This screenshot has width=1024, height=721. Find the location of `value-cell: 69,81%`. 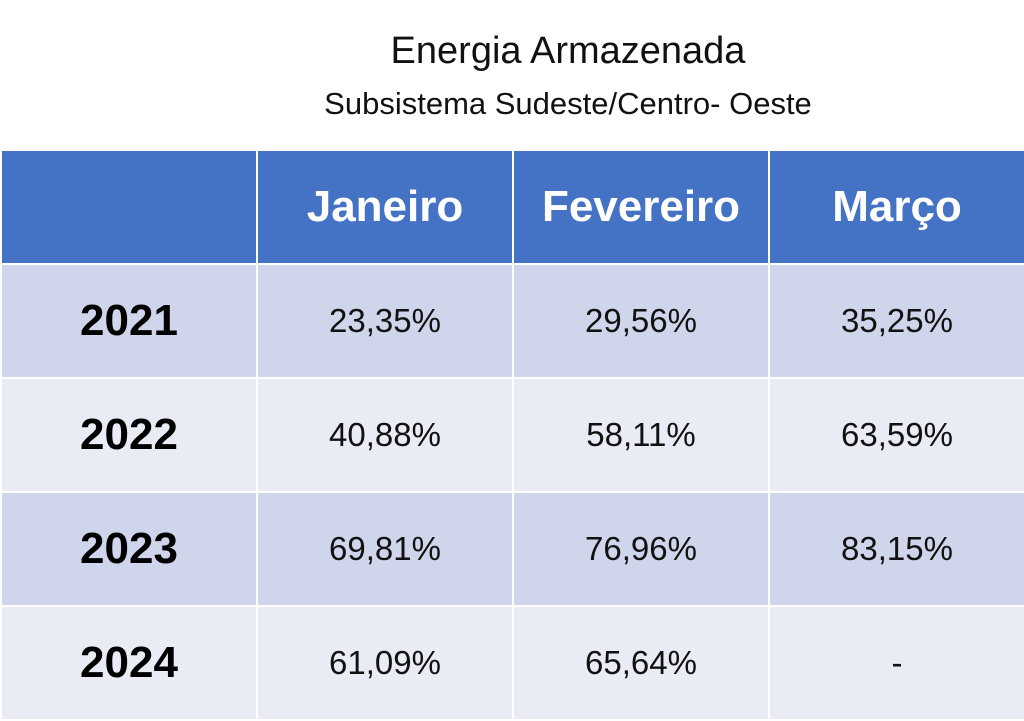

value-cell: 69,81% is located at coordinates (385, 549).